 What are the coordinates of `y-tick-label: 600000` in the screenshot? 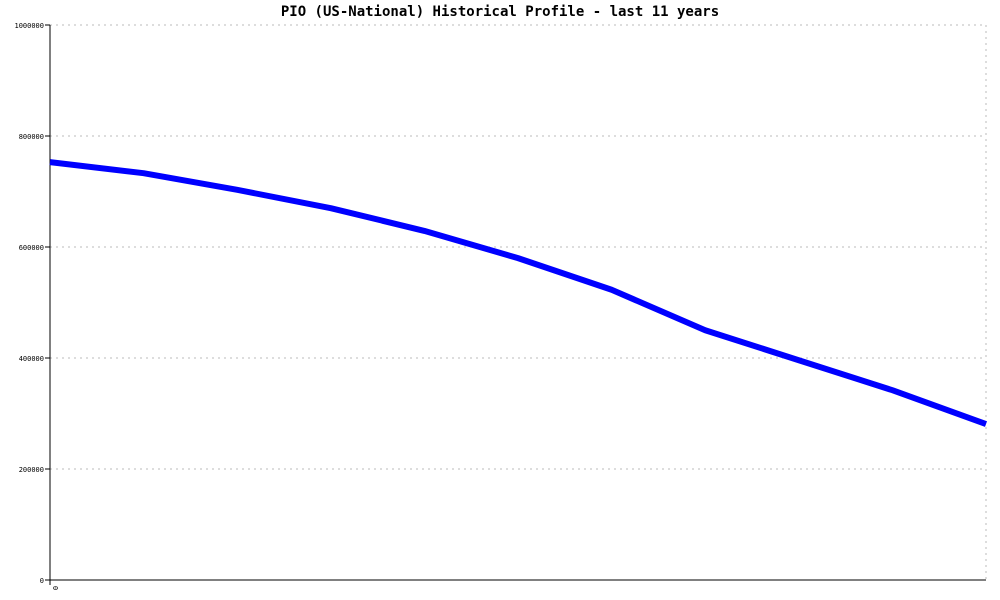 It's located at (31, 248).